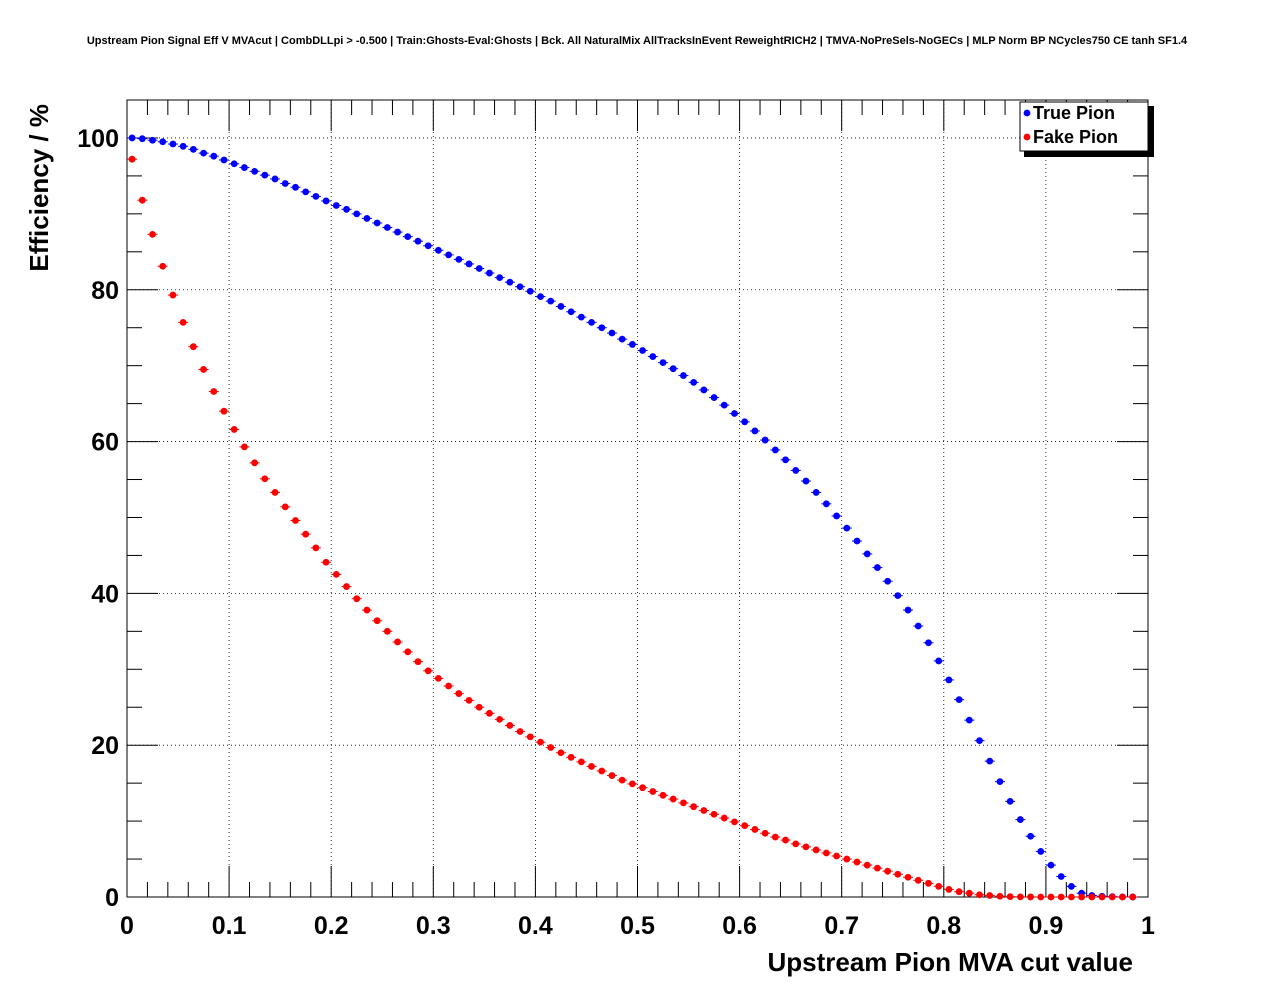 The width and height of the screenshot is (1276, 996). Describe the element at coordinates (229, 926) in the screenshot. I see `x-tick-label: 0.1` at that location.